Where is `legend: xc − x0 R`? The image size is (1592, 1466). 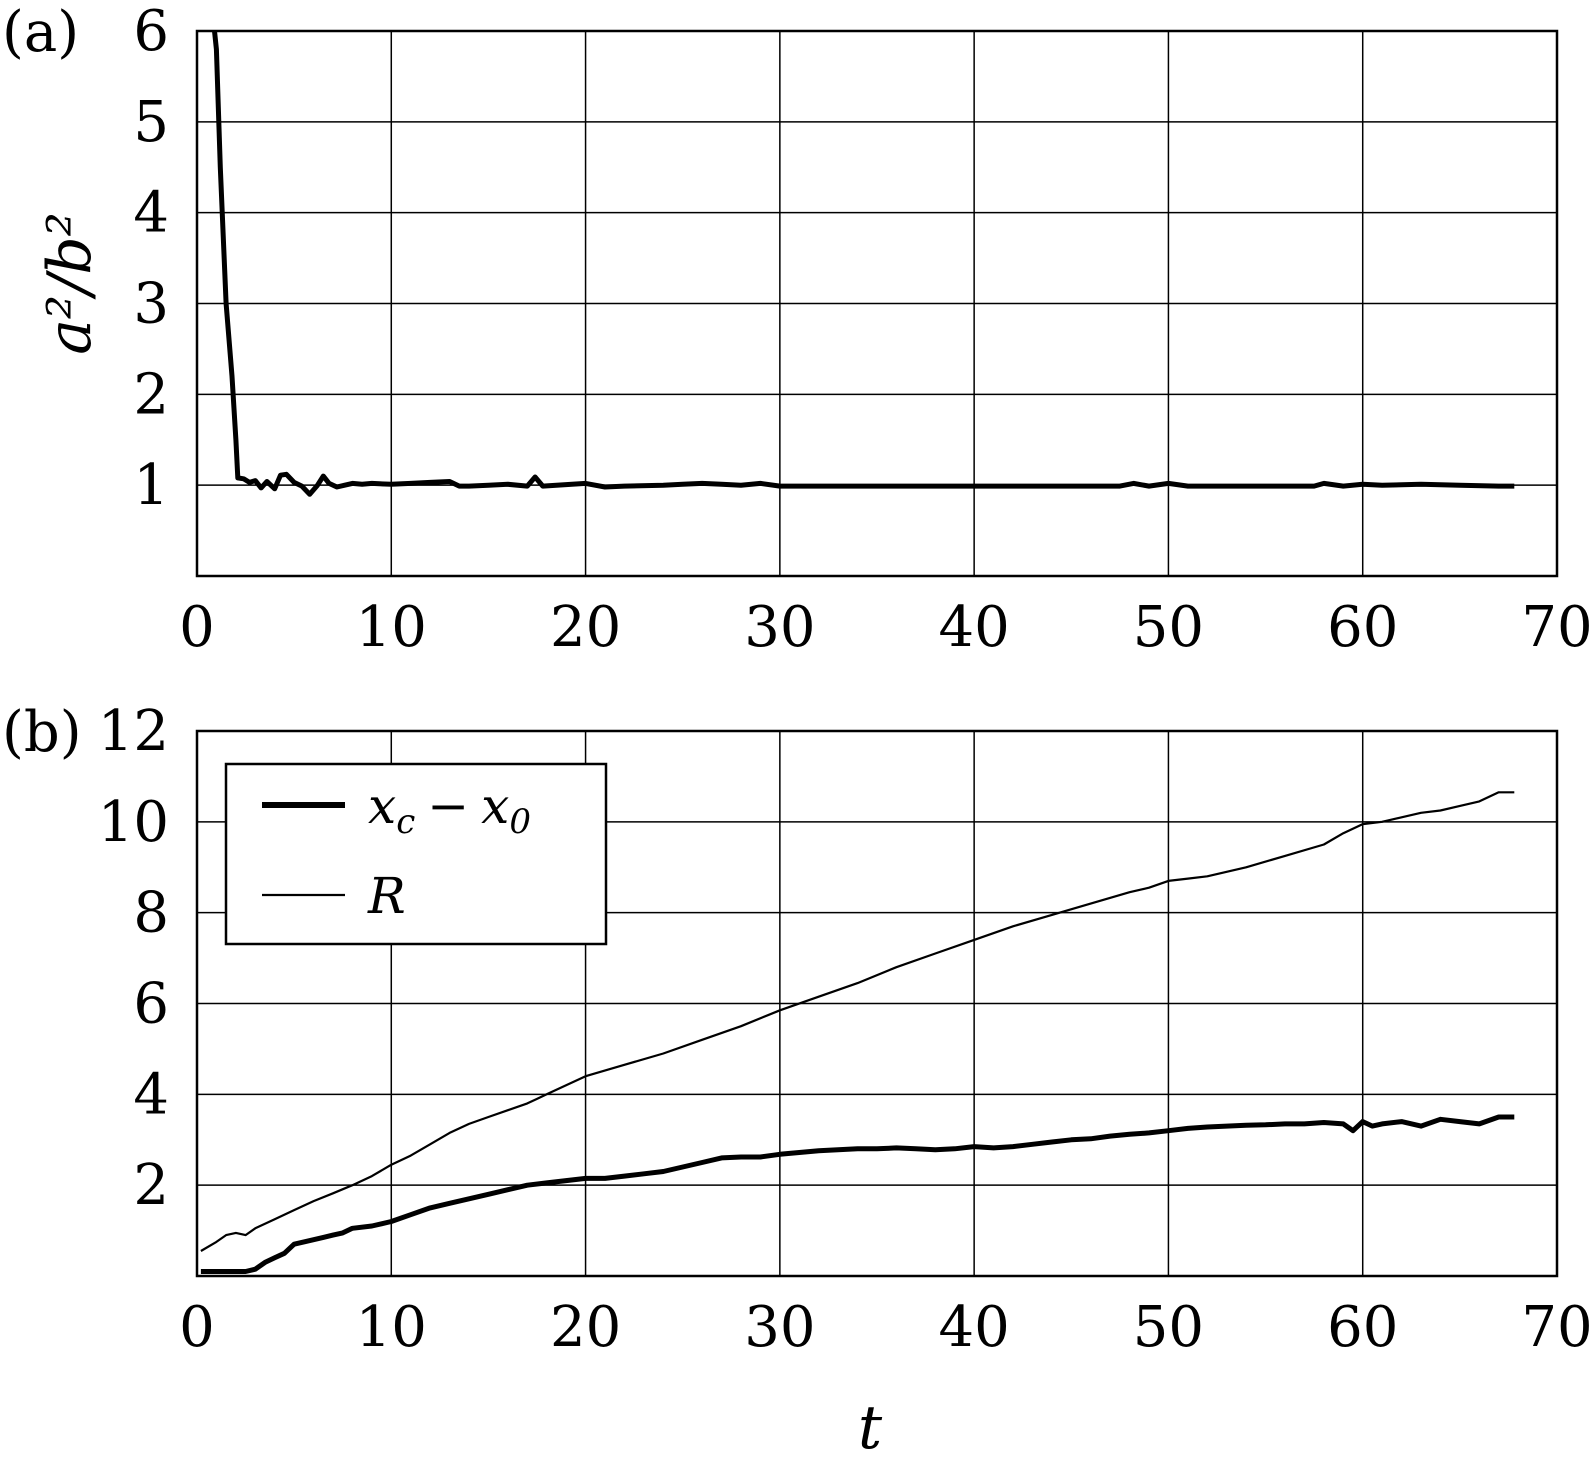 legend: xc − x0 R is located at coordinates (416, 854).